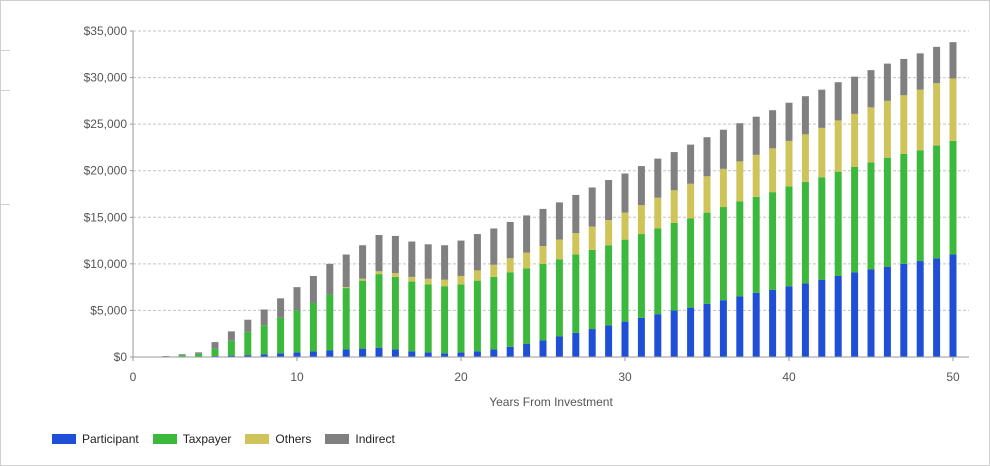 This screenshot has width=990, height=466. What do you see at coordinates (293, 439) in the screenshot?
I see `legend-label: Others` at bounding box center [293, 439].